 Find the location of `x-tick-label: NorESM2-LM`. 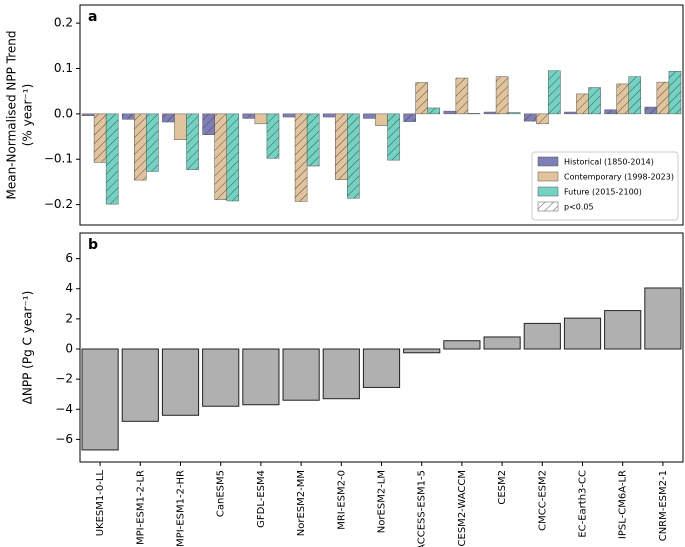

x-tick-label: NorESM2-LM is located at coordinates (382, 501).